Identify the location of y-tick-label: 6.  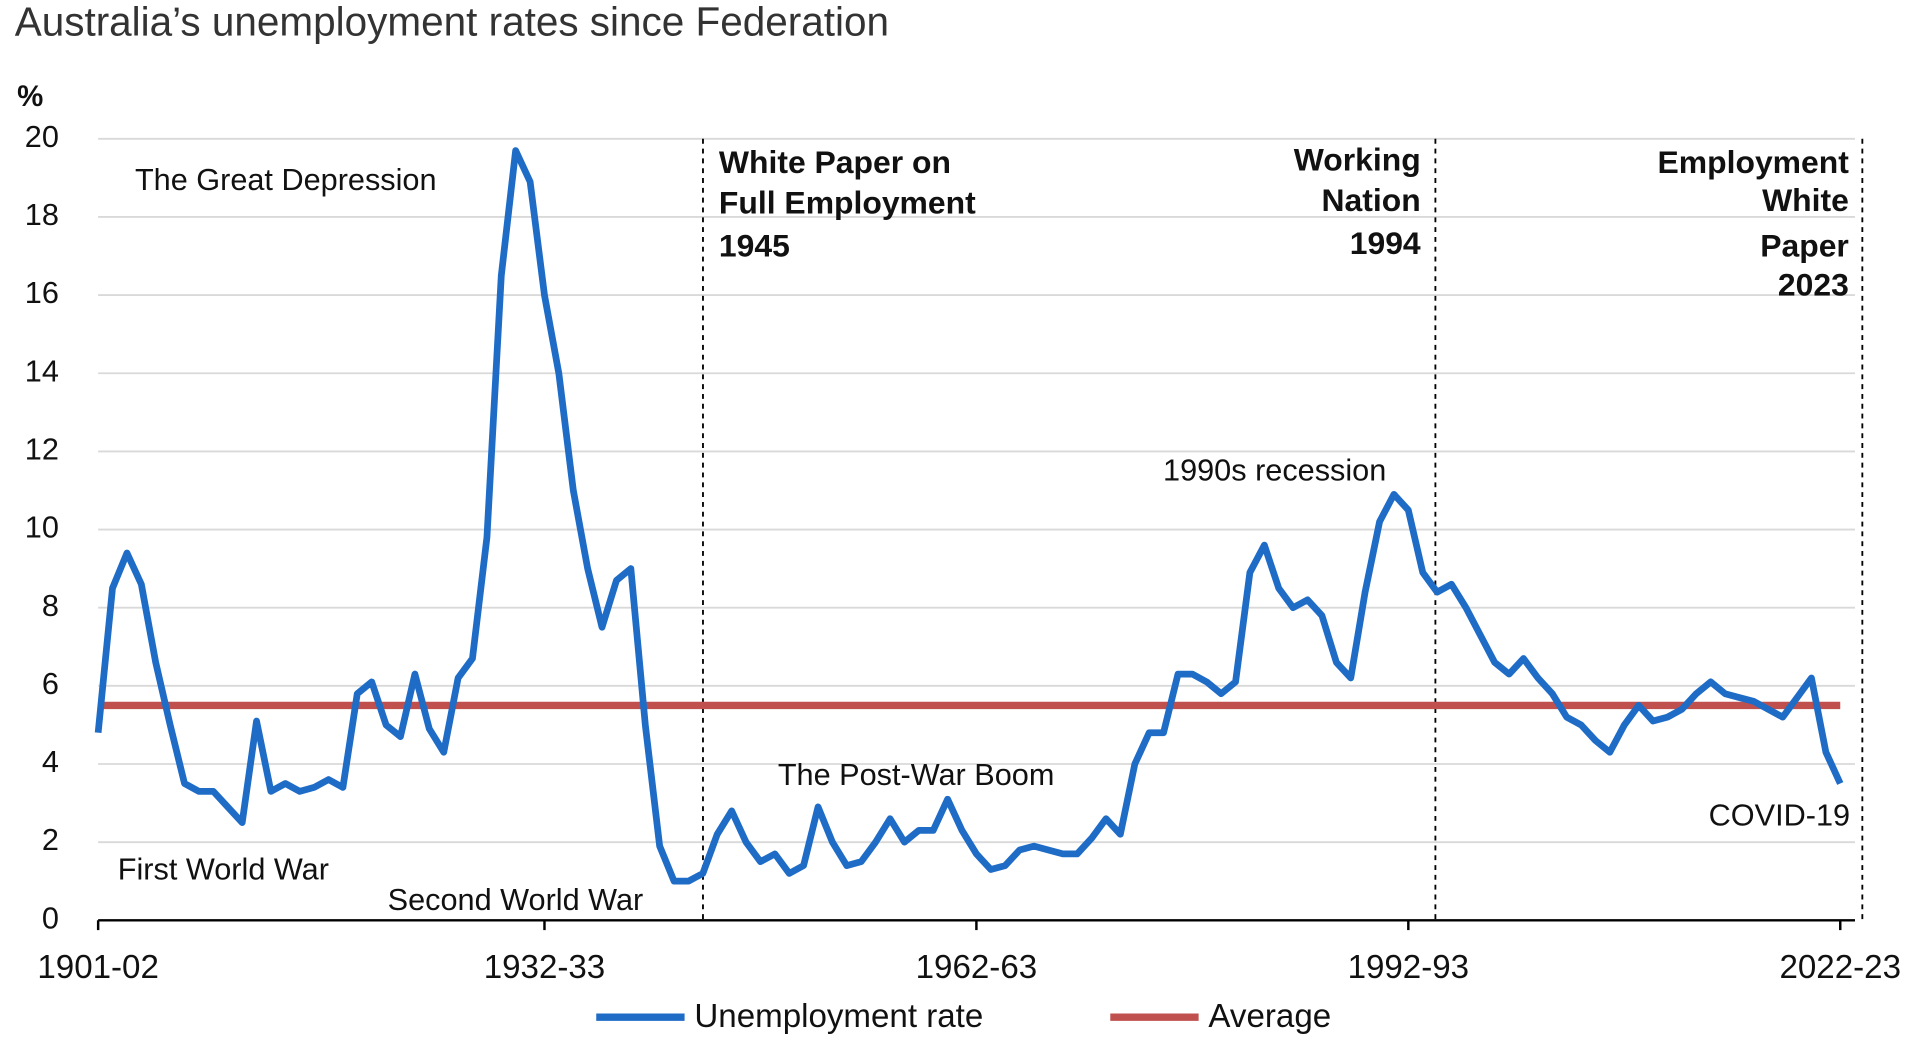
(50, 684).